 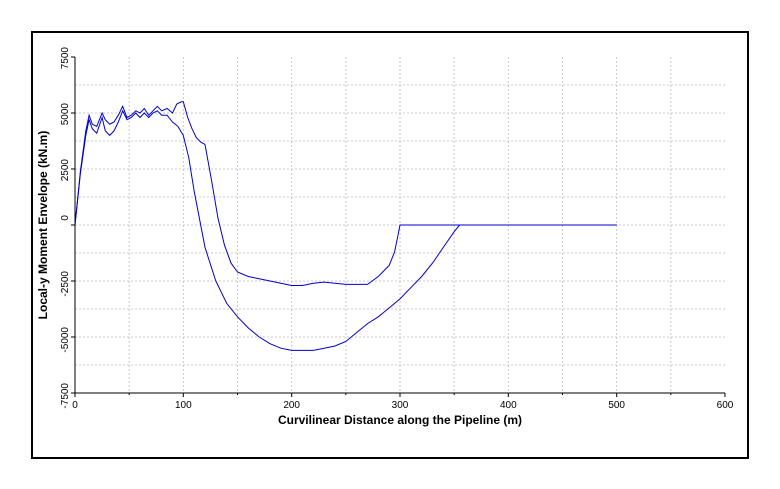 What do you see at coordinates (65, 340) in the screenshot?
I see `y-tick-label: -5000` at bounding box center [65, 340].